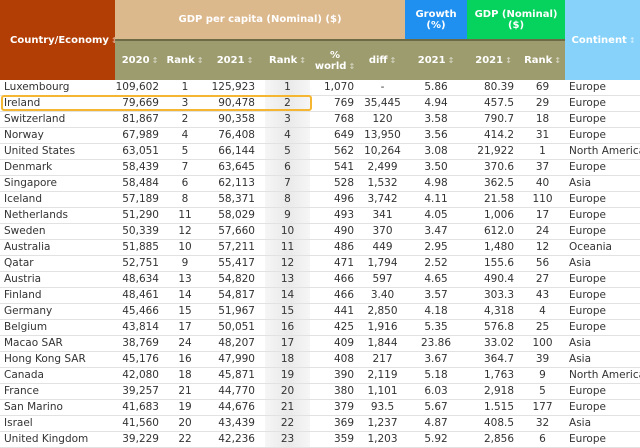 The width and height of the screenshot is (640, 448). I want to click on cell-diff: 3.40, so click(383, 296).